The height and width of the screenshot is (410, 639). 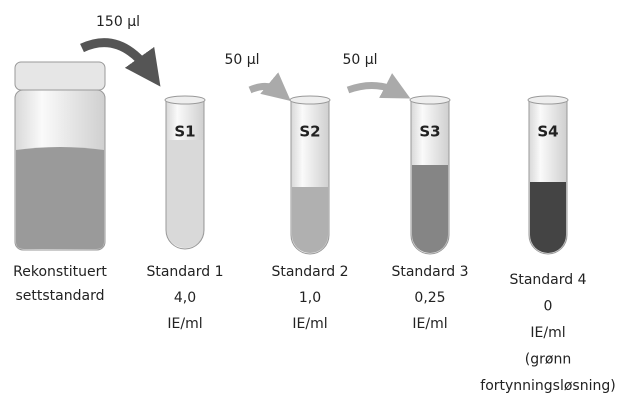 I want to click on label: fortynningsløsning), so click(x=547, y=386).